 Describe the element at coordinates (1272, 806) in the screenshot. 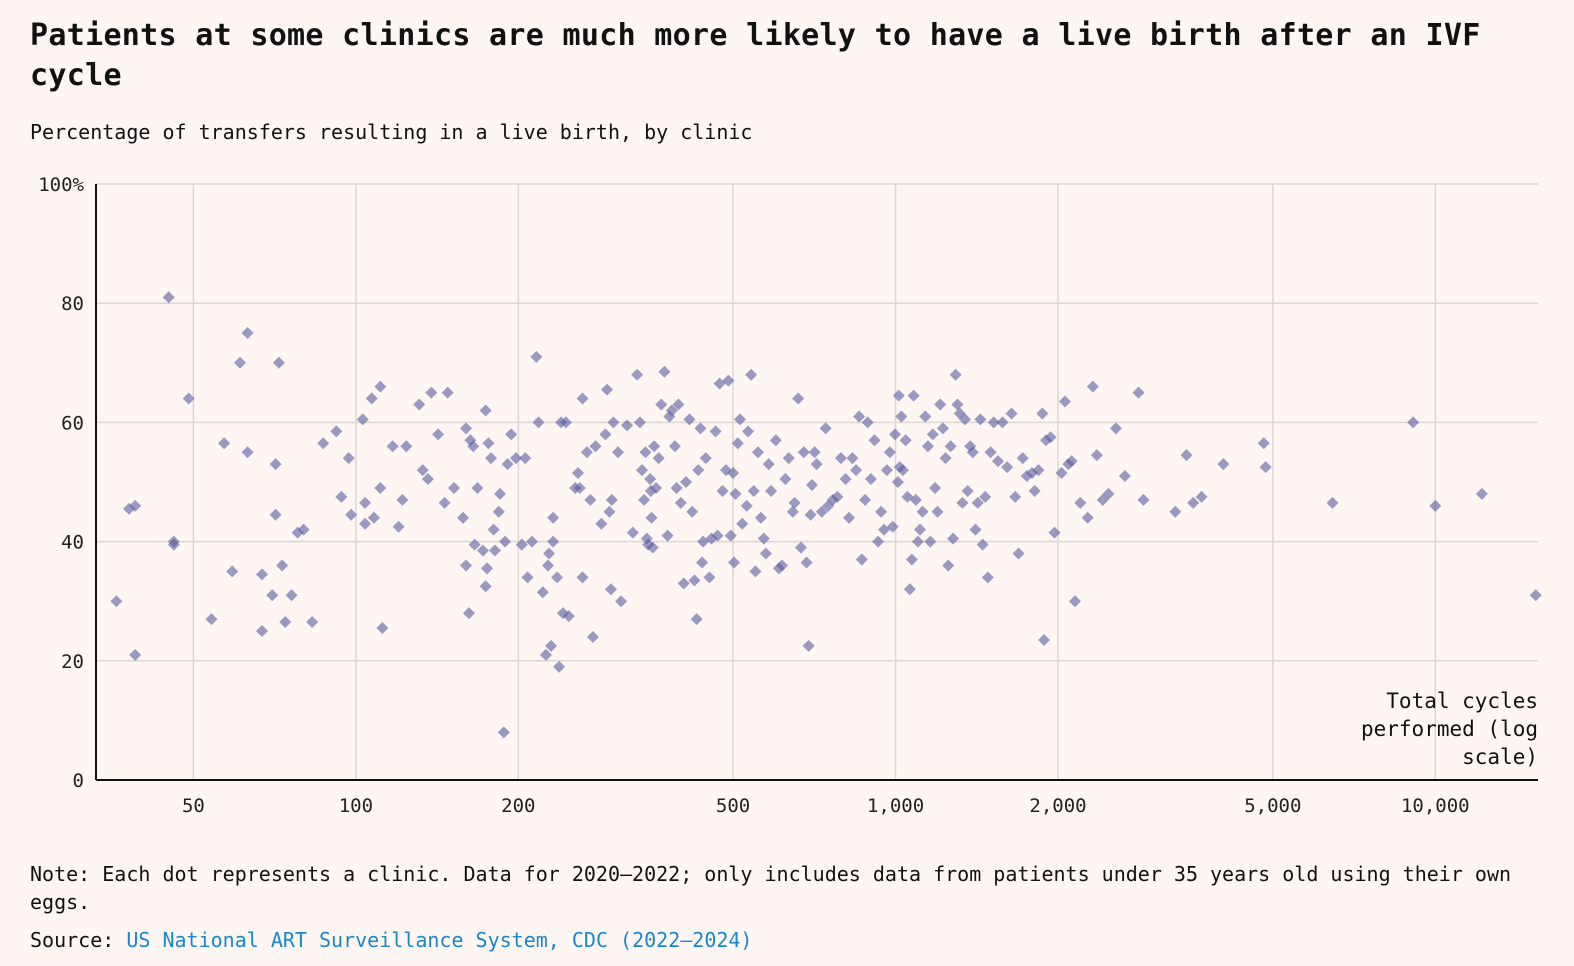

I see `x-tick-label: 5,000` at that location.